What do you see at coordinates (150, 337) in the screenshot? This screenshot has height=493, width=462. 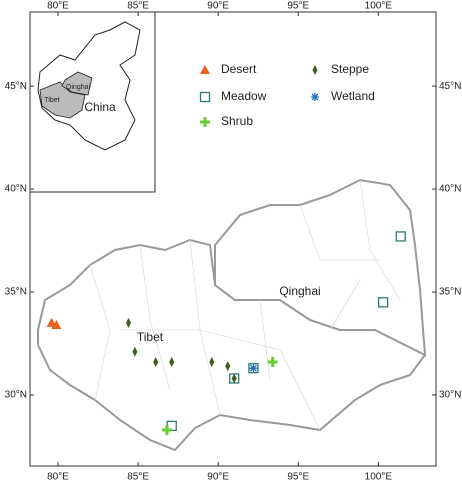 I see `region-label: Tibet` at bounding box center [150, 337].